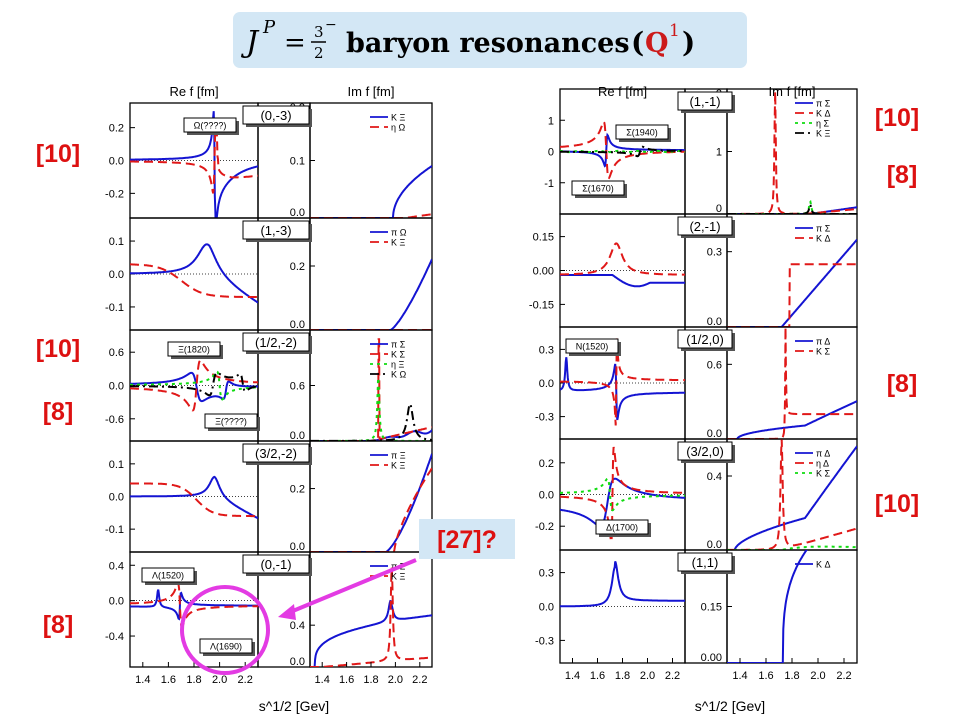 The image size is (960, 720). What do you see at coordinates (398, 456) in the screenshot?
I see `legend-label: π Ξ` at bounding box center [398, 456].